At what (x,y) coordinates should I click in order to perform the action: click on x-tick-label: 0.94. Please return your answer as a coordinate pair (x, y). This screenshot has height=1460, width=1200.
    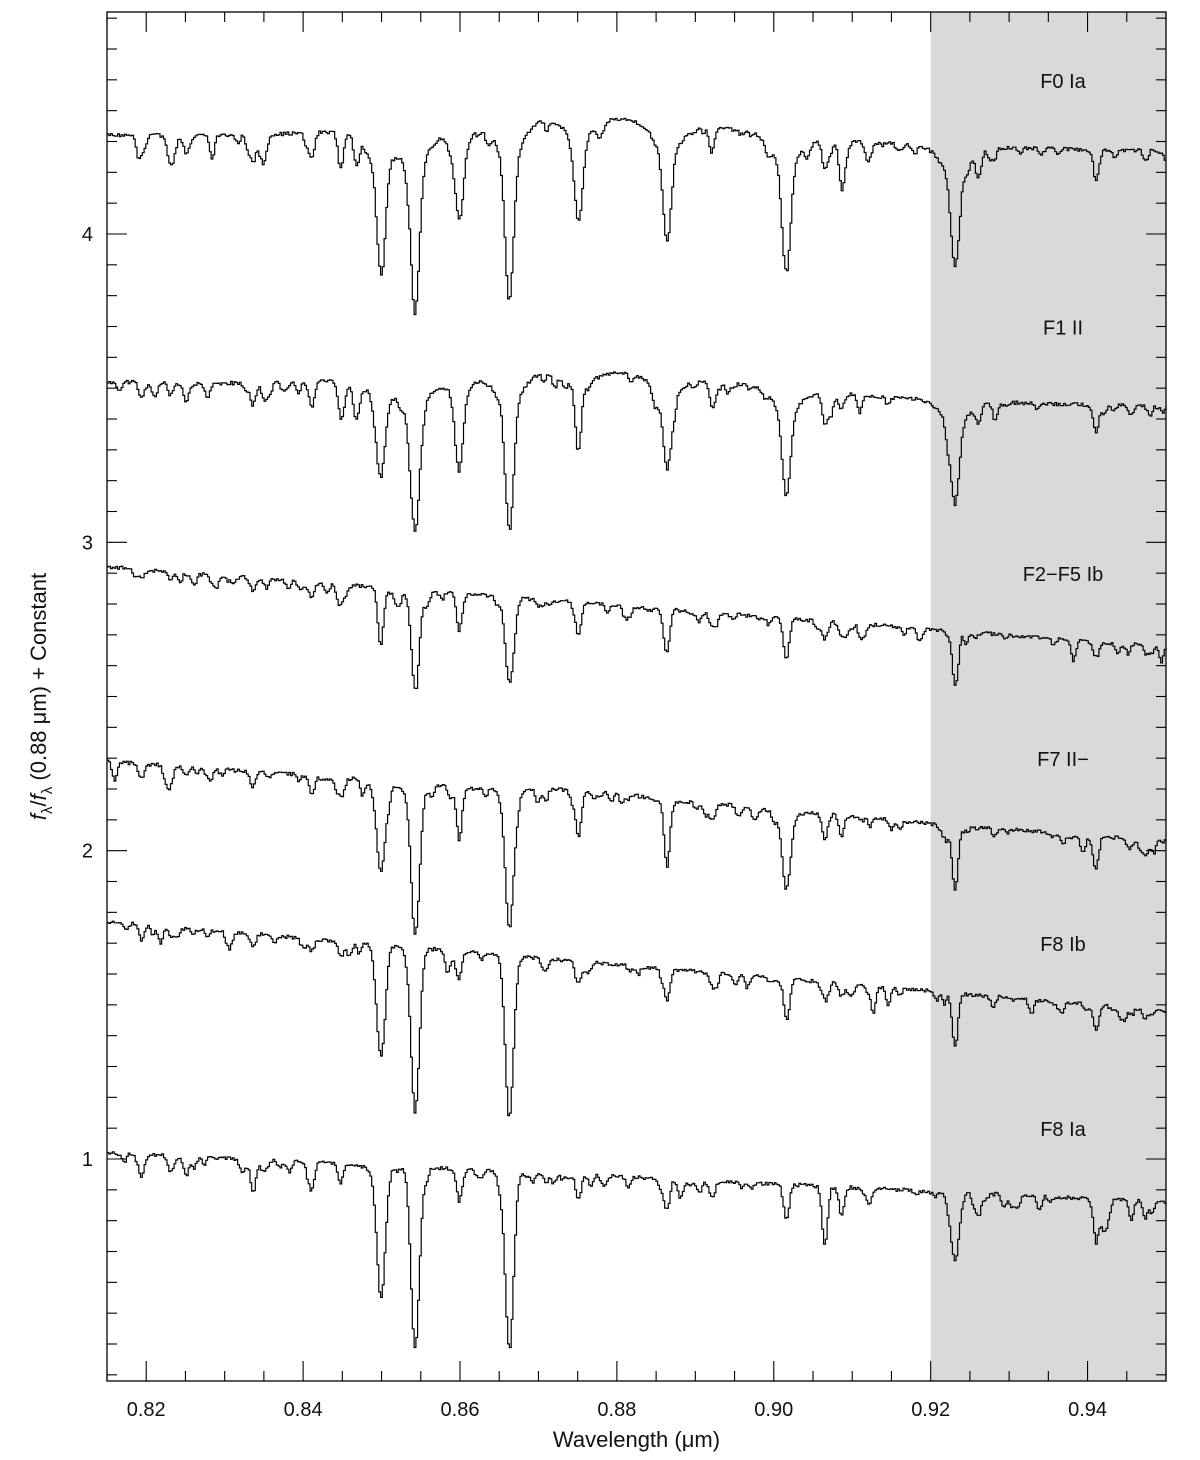
    Looking at the image, I should click on (1087, 1410).